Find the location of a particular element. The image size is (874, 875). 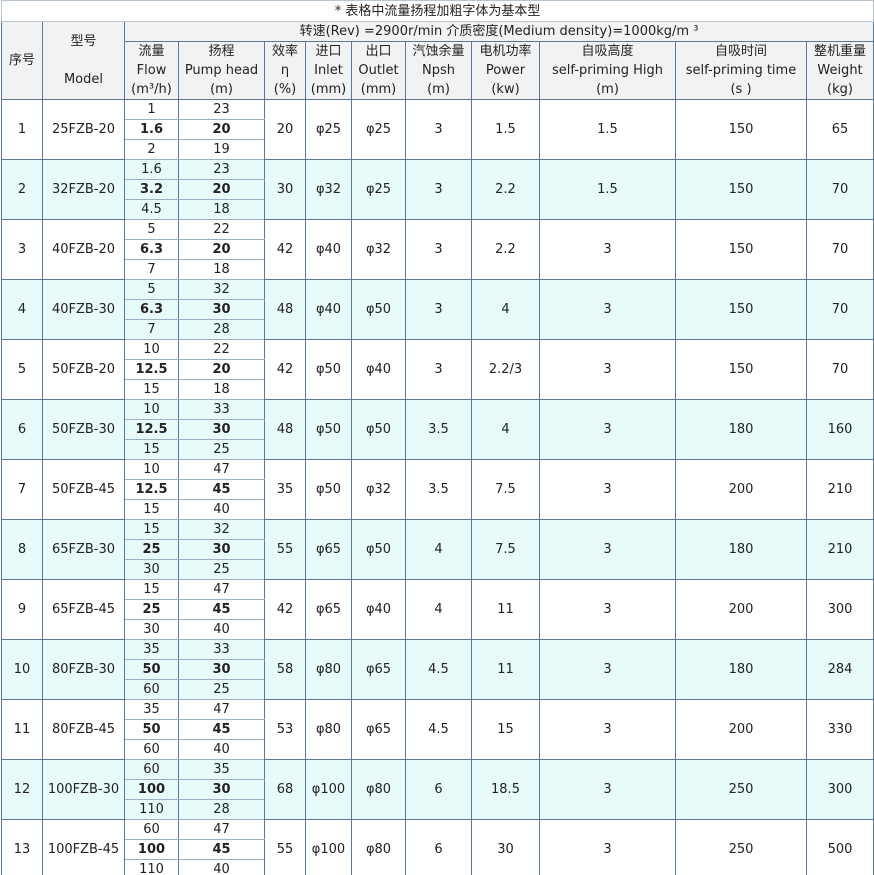

outlet-cell: φ80 is located at coordinates (378, 847).